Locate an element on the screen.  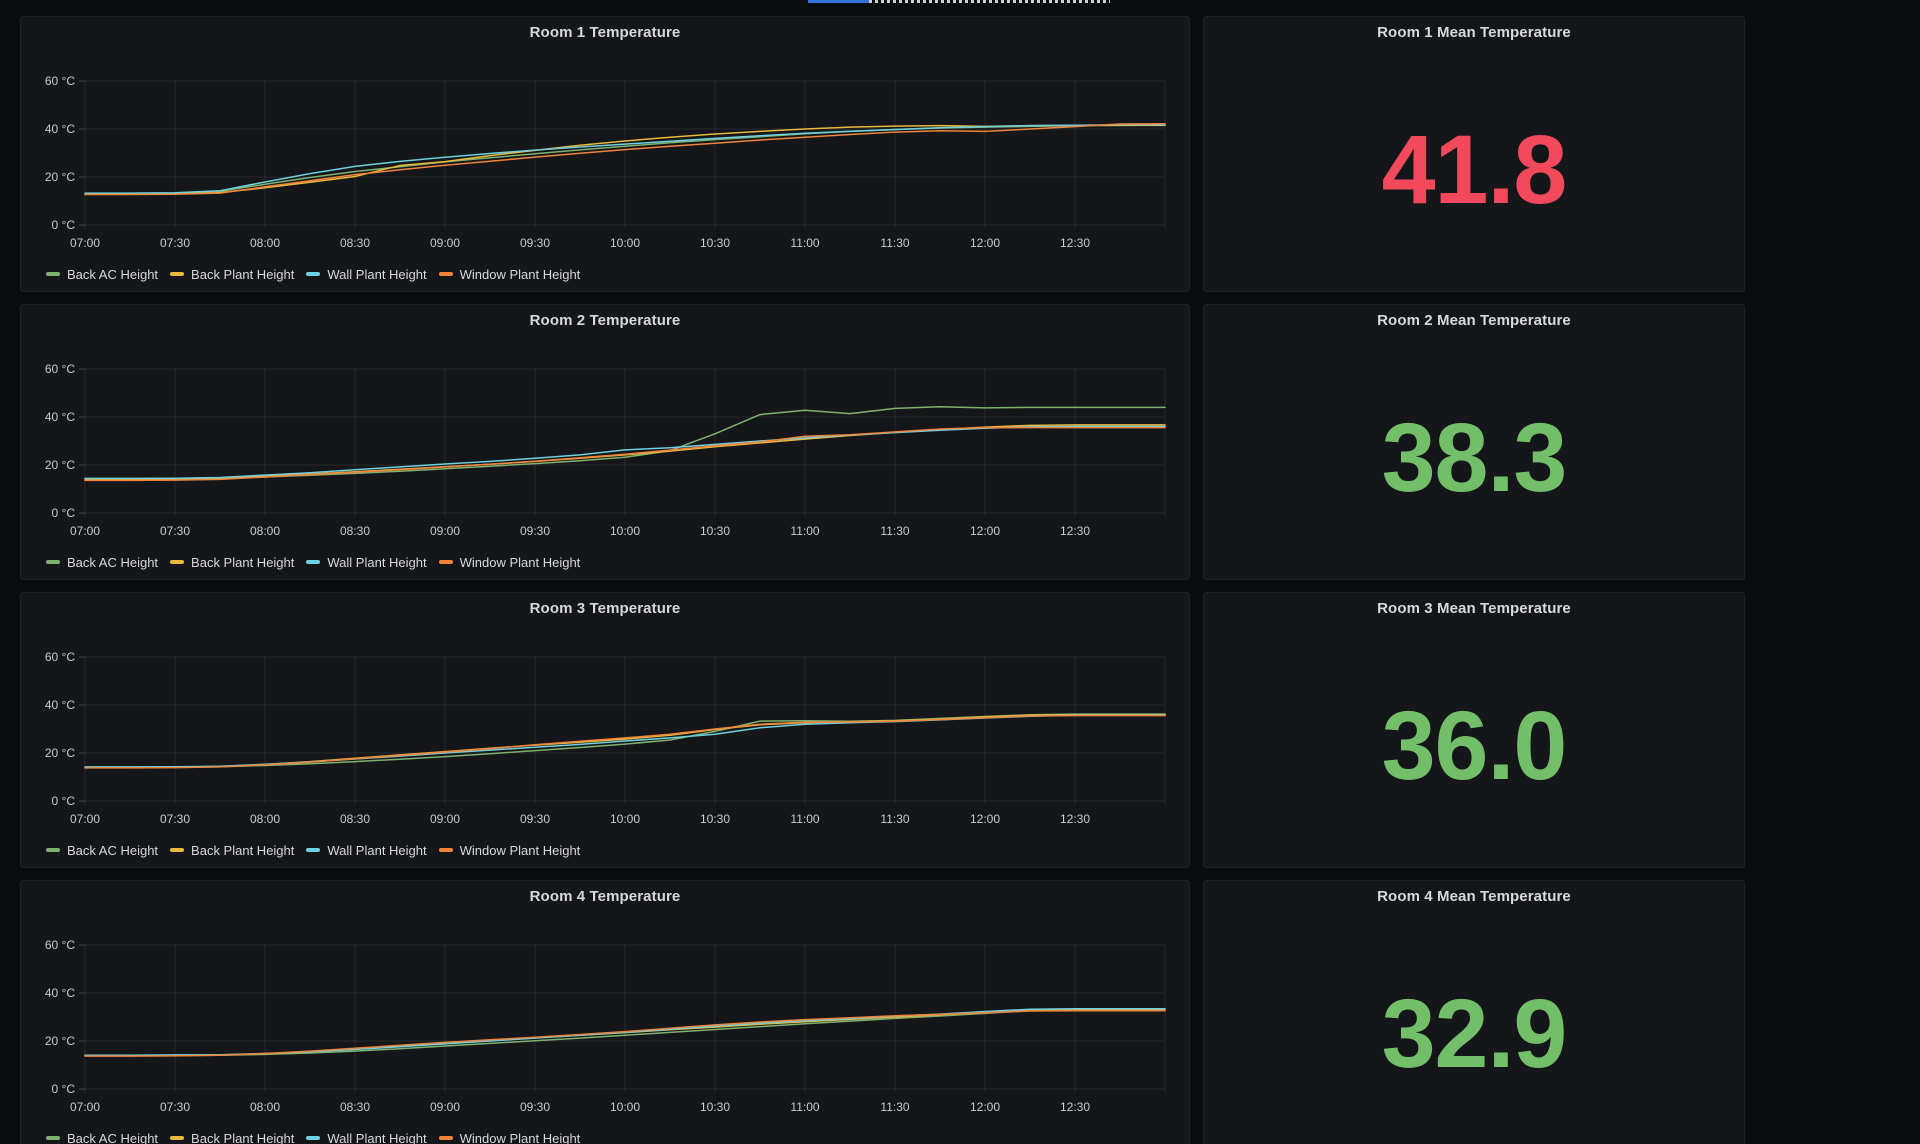
chart-panel-title: Room 3 Temperature is located at coordinates (605, 608).